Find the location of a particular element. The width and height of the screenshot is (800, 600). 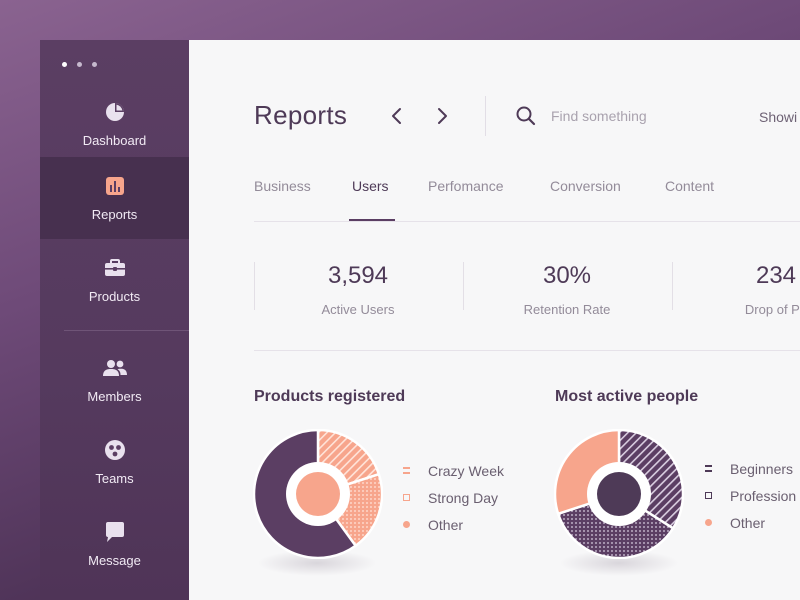

chevron-right-icon is located at coordinates (442, 116).